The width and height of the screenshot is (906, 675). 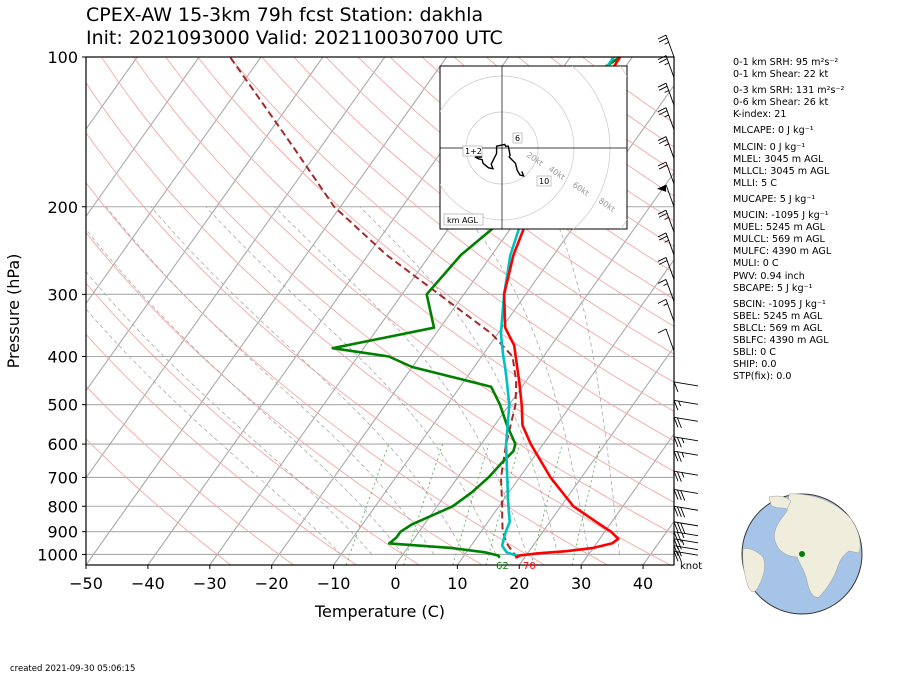 I want to click on index-line: 0-3 km SRH: 131 m²s⁻², so click(x=789, y=91).